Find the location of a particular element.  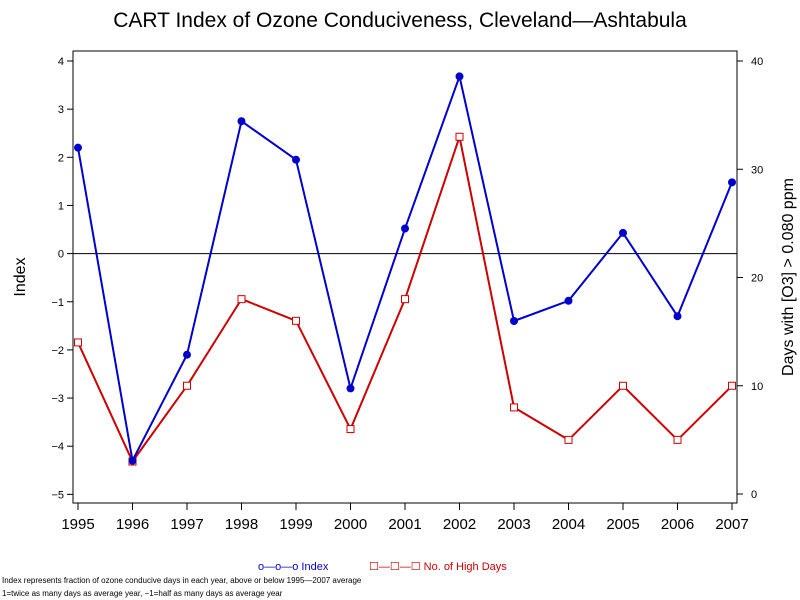

left-axis-tick-label: 0 is located at coordinates (61, 255).